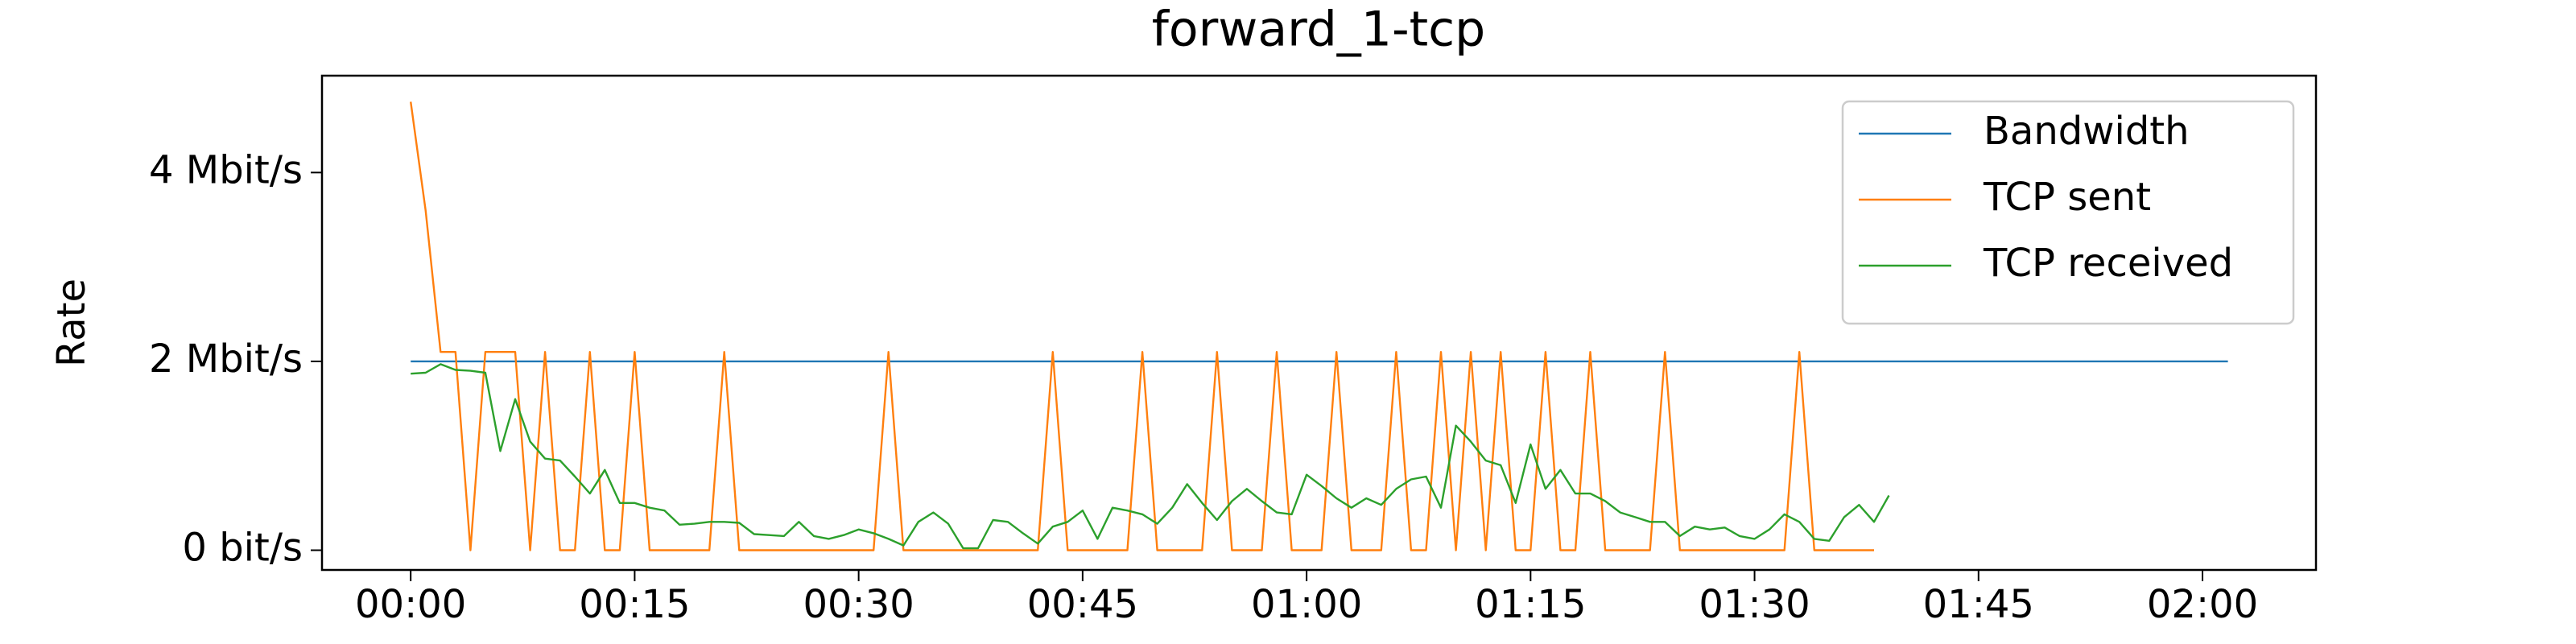 This screenshot has width=2576, height=644. What do you see at coordinates (242, 547) in the screenshot?
I see `y-tick-label: 0 bit/s` at bounding box center [242, 547].